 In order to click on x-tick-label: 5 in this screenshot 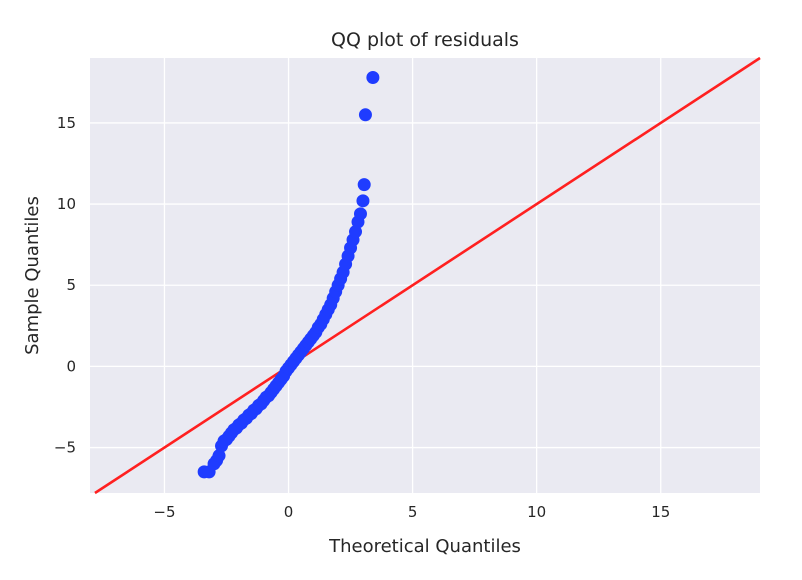, I will do `click(413, 512)`.